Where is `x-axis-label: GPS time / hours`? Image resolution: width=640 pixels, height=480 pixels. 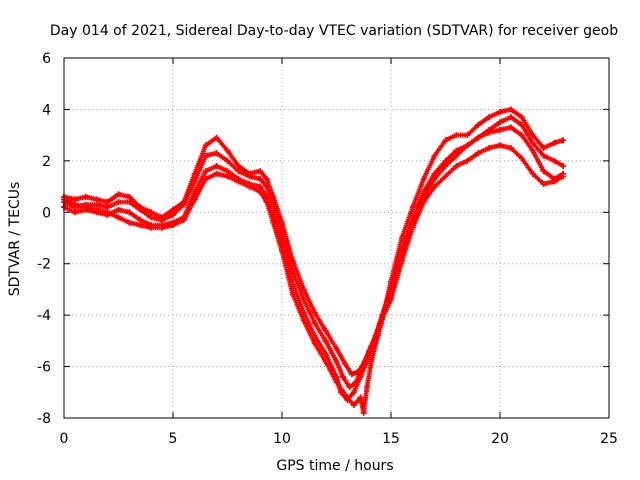
x-axis-label: GPS time / hours is located at coordinates (334, 466).